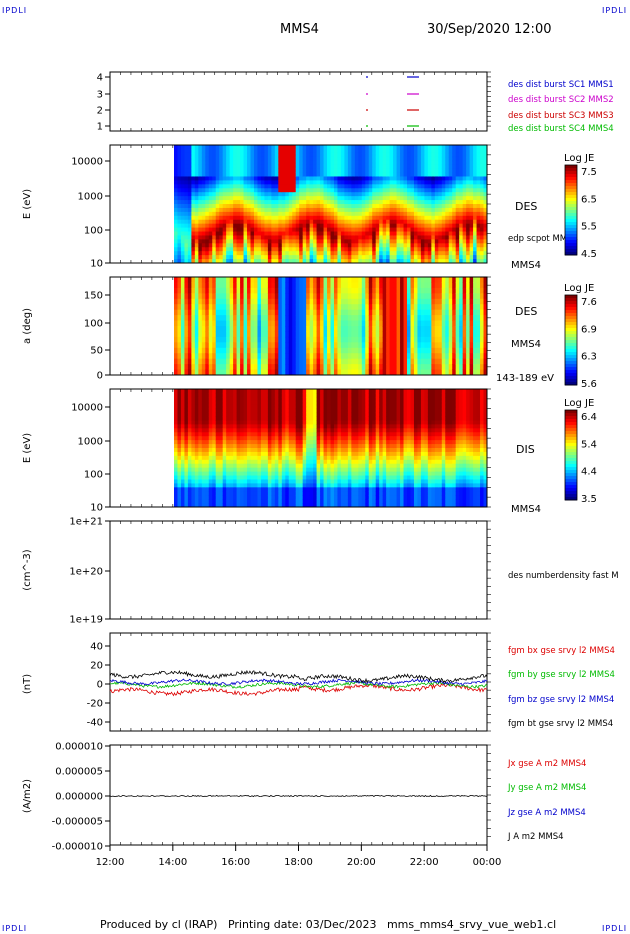  Describe the element at coordinates (571, 251) in the screenshot. I see `colorbar-step` at that location.